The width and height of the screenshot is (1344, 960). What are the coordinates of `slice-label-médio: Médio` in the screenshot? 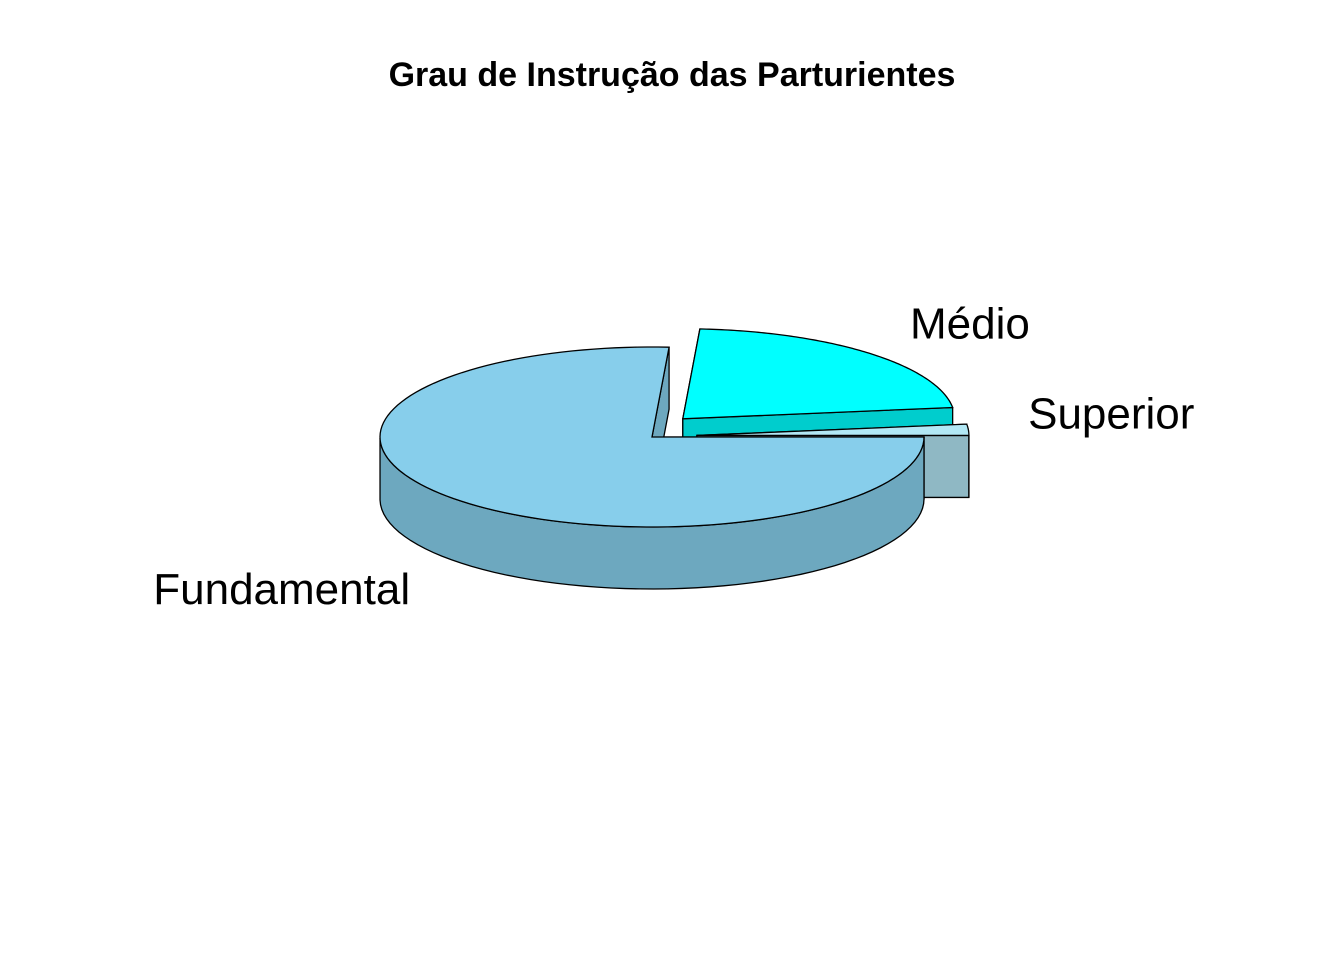 It's located at (970, 324).